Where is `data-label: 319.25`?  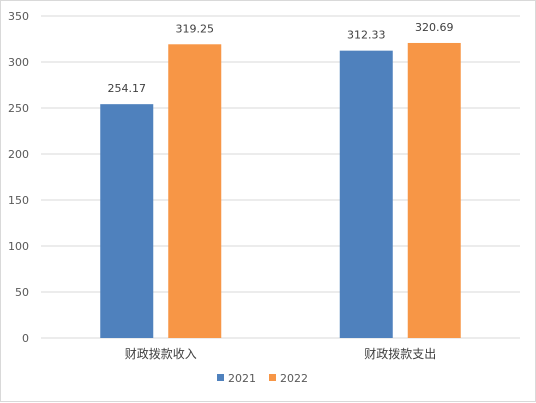
data-label: 319.25 is located at coordinates (195, 28).